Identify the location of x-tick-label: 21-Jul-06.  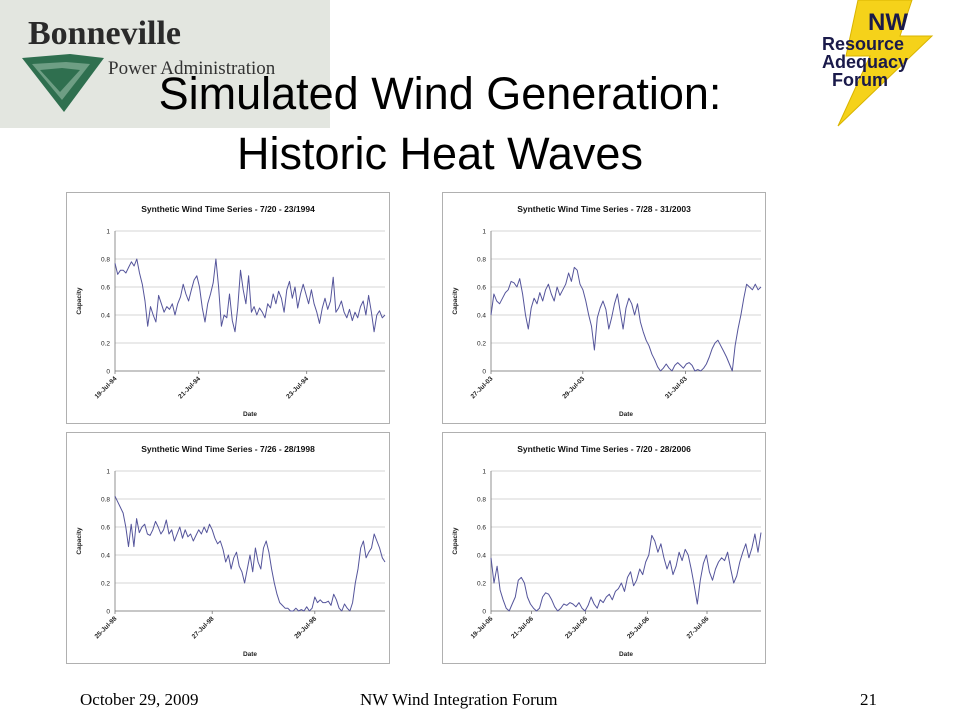
(522, 627).